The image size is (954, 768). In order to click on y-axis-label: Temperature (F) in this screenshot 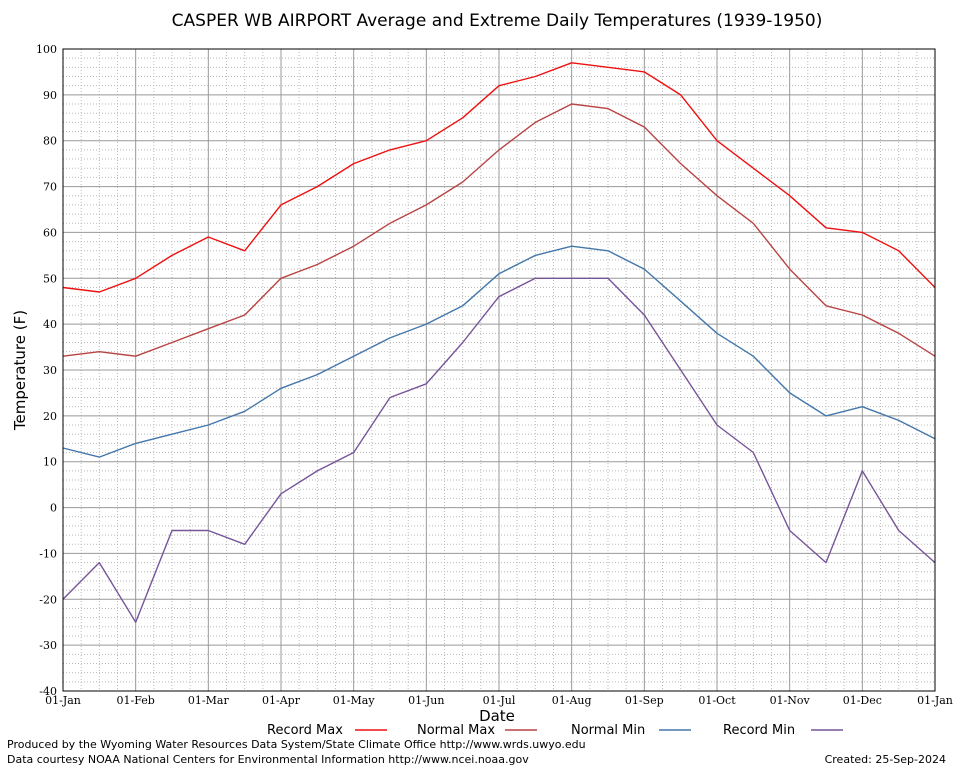, I will do `click(20, 370)`.